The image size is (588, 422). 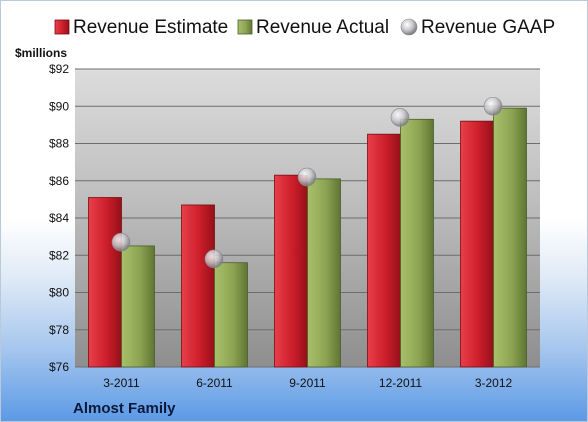 What do you see at coordinates (494, 383) in the screenshot?
I see `x-tick-label: 3-2012` at bounding box center [494, 383].